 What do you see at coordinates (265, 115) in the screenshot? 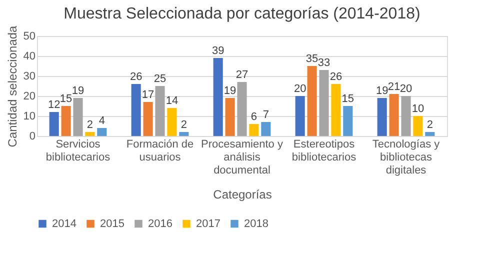
I see `data-label: 7` at bounding box center [265, 115].